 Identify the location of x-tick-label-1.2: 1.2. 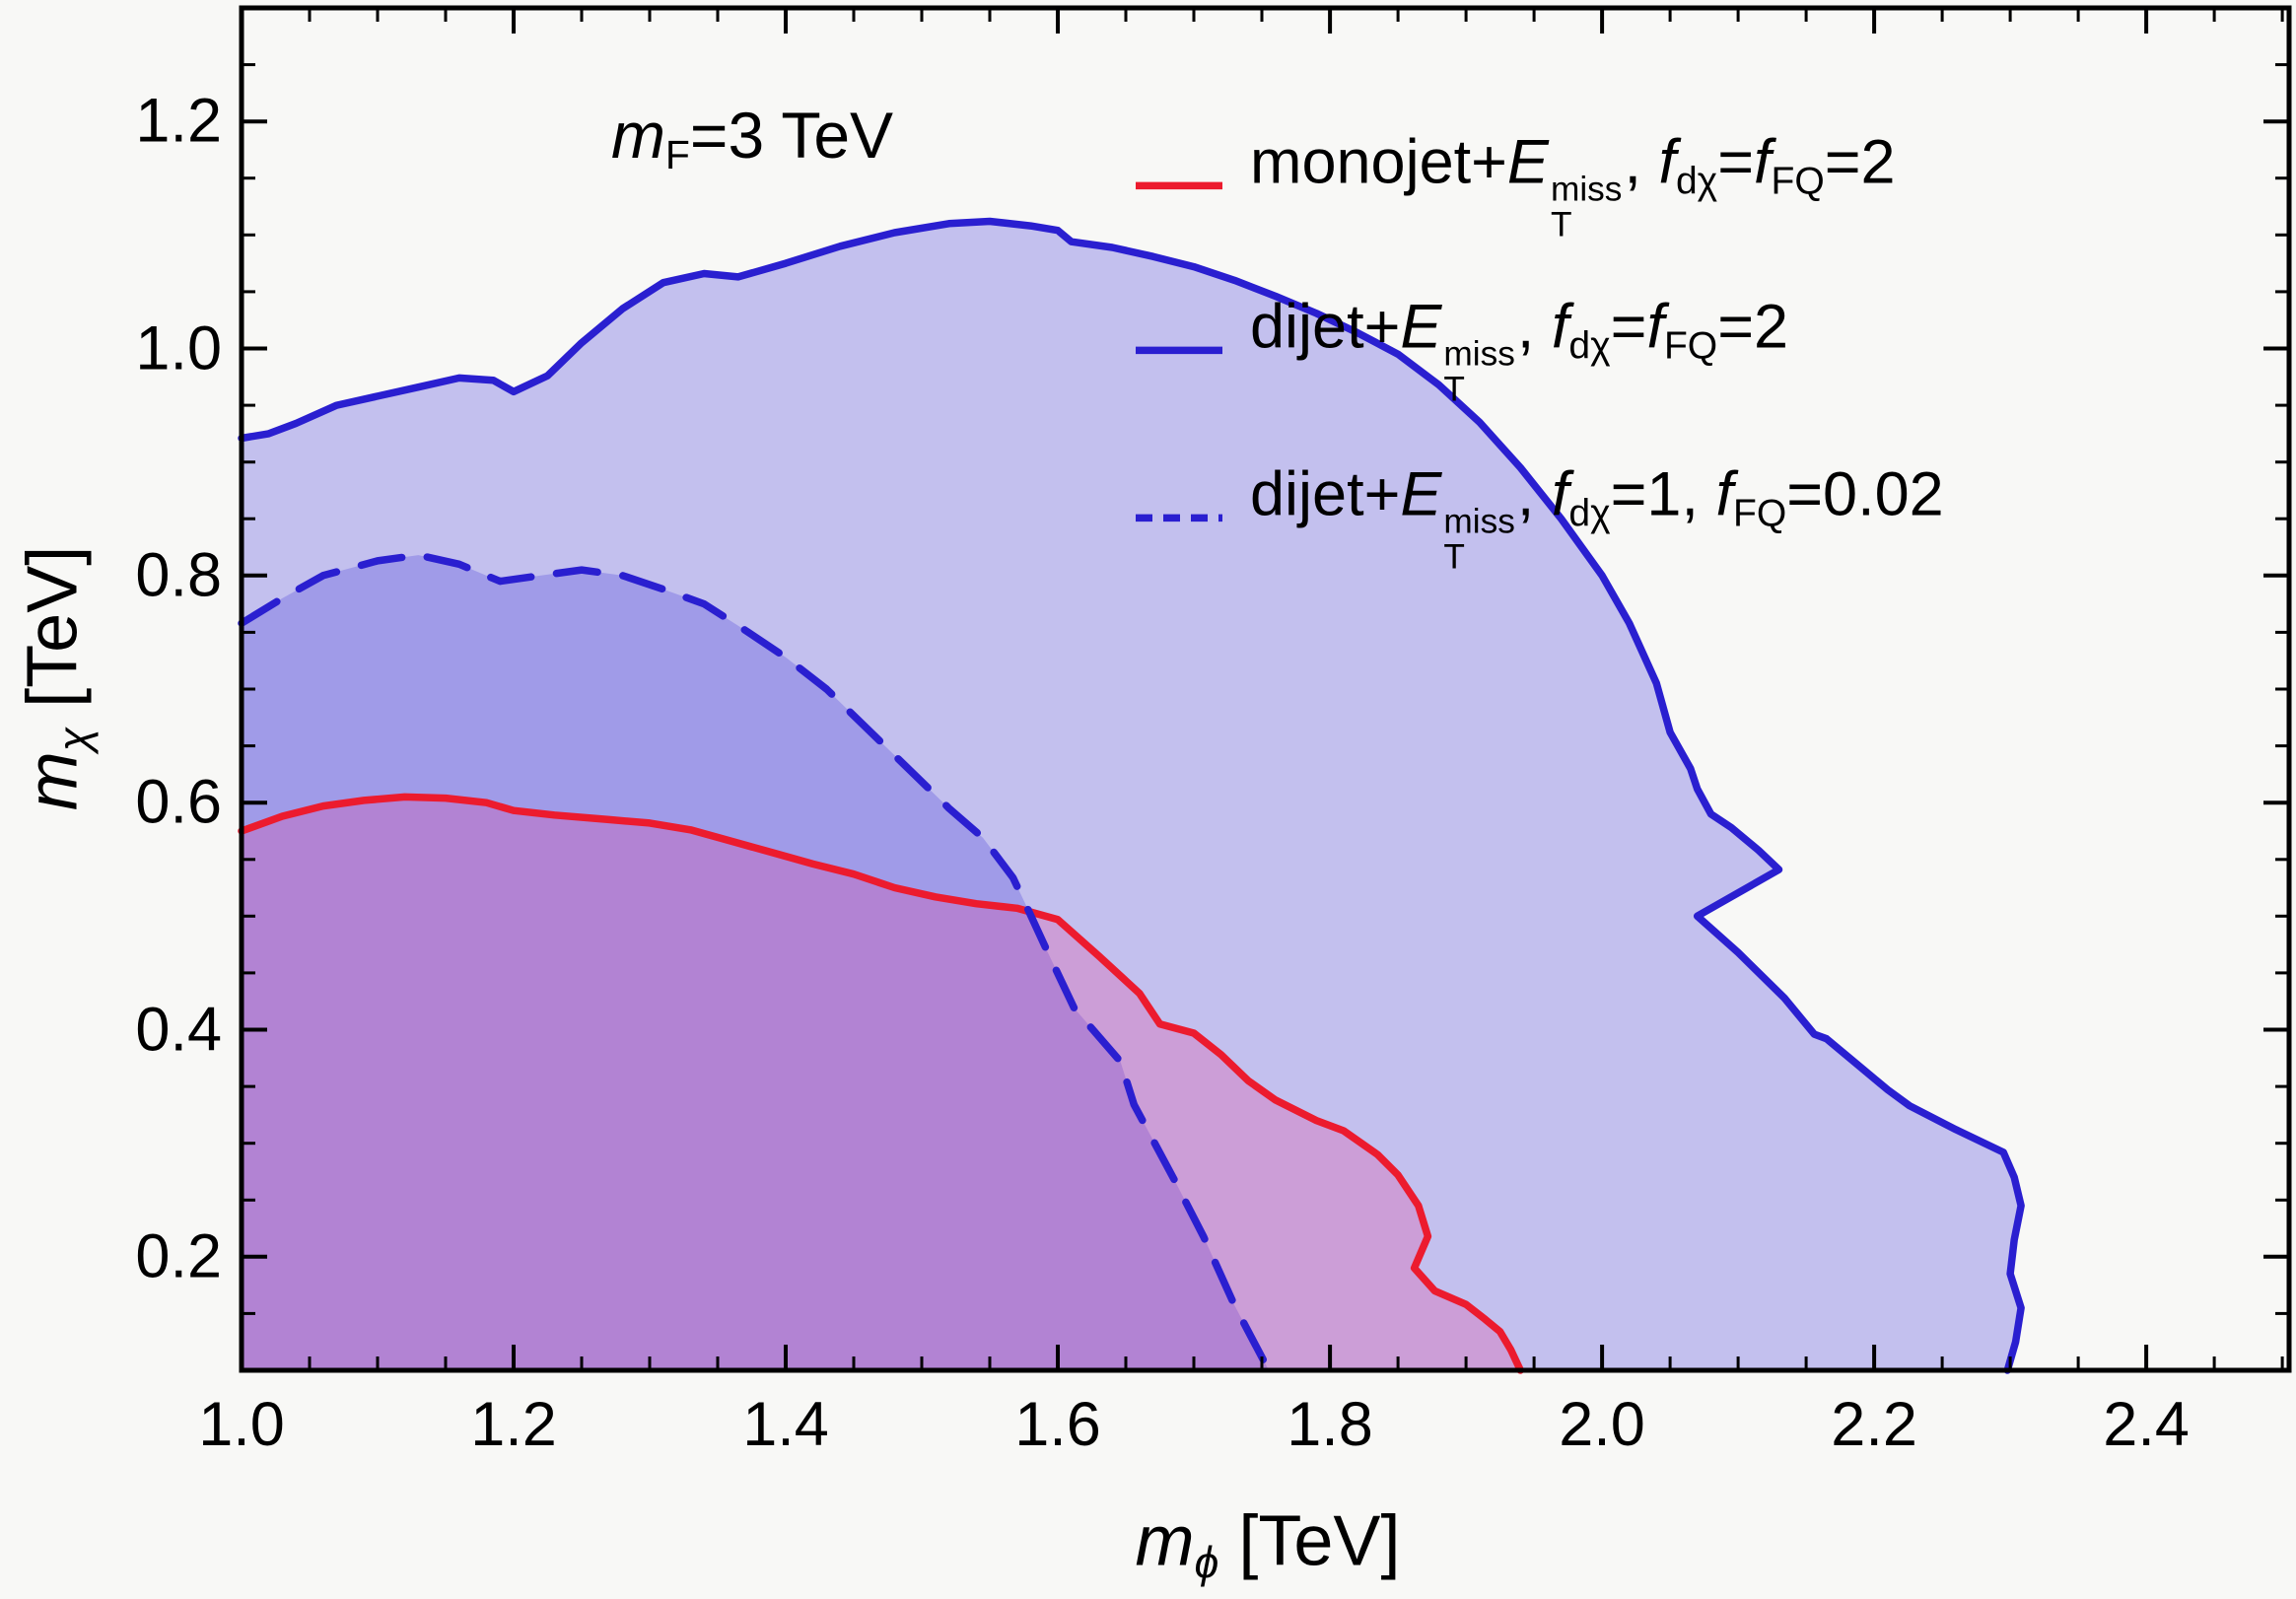
(513, 1424).